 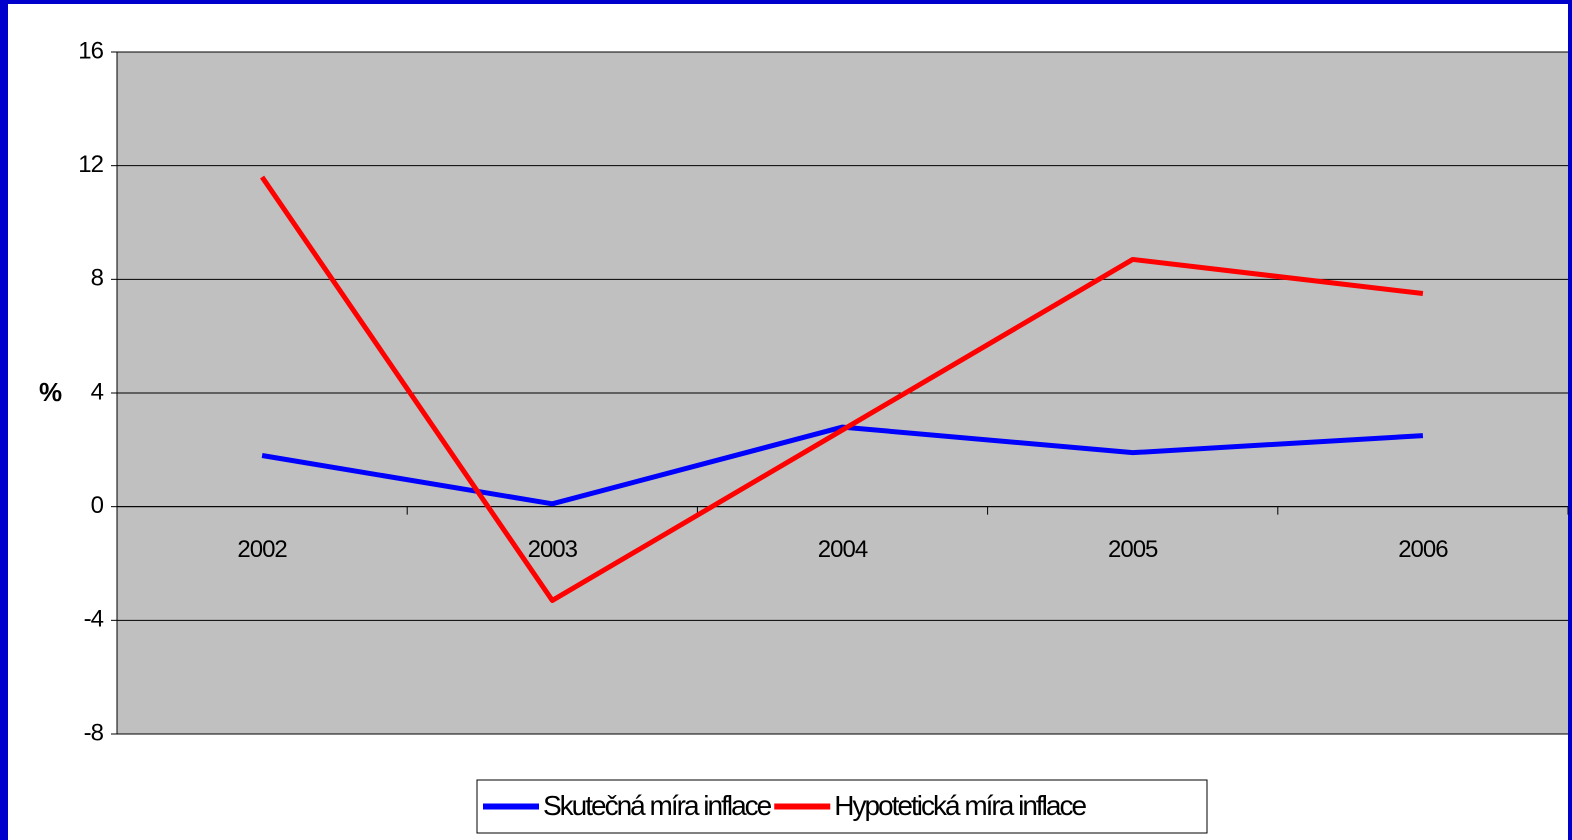 I want to click on legend-label: Hypotetická míra inflace, so click(x=960, y=805).